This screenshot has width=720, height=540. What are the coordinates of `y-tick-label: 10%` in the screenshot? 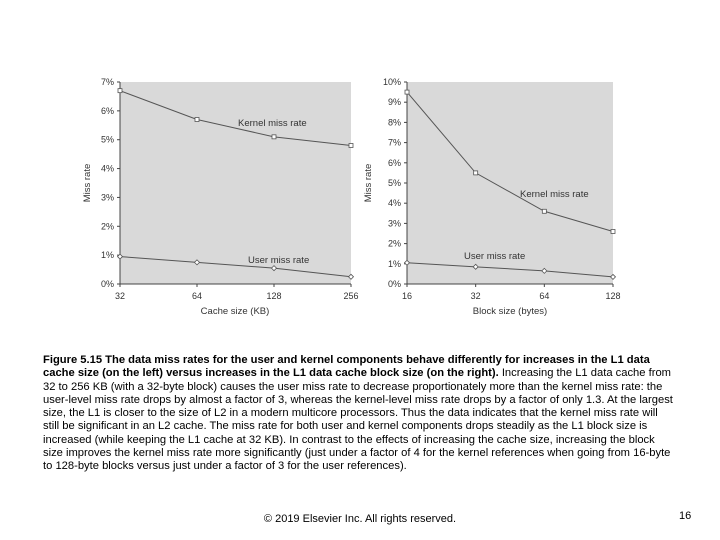 It's located at (392, 82).